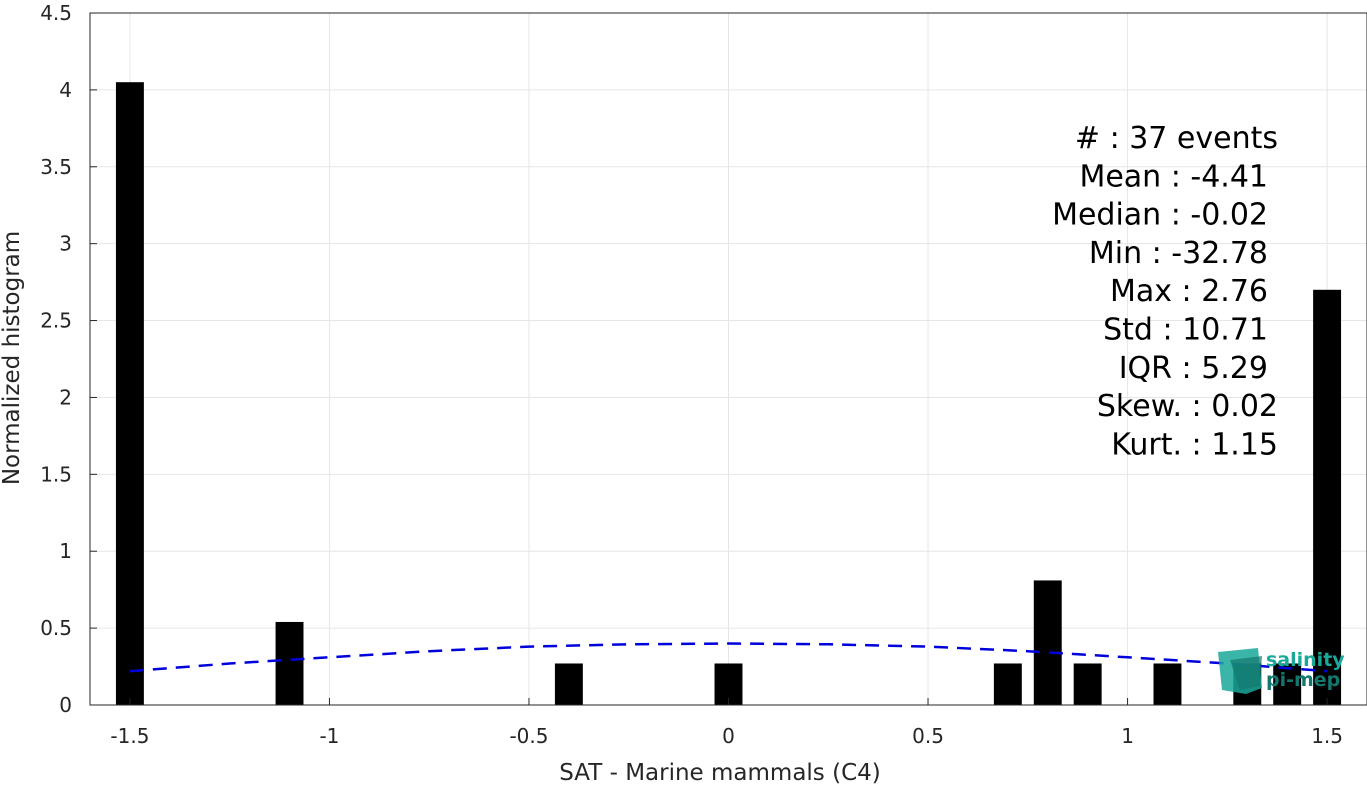  I want to click on logo-text-line2: pi-mep, so click(1303, 680).